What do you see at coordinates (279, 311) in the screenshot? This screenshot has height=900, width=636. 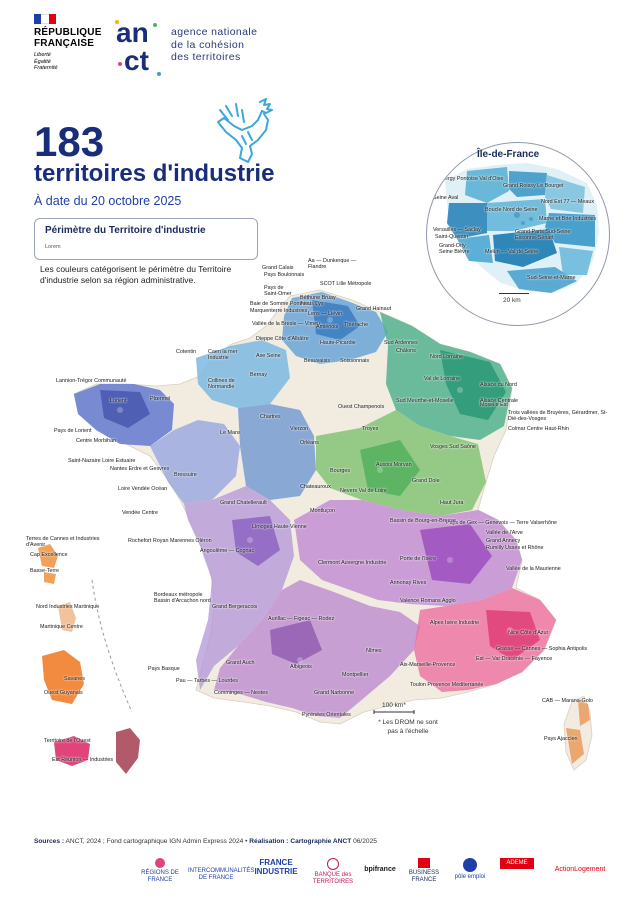 I see `map-label: Marquenterre Industries` at bounding box center [279, 311].